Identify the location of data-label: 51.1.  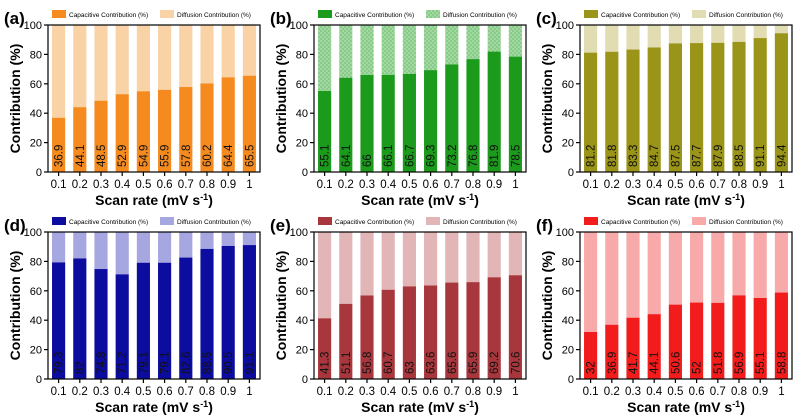
(347, 363).